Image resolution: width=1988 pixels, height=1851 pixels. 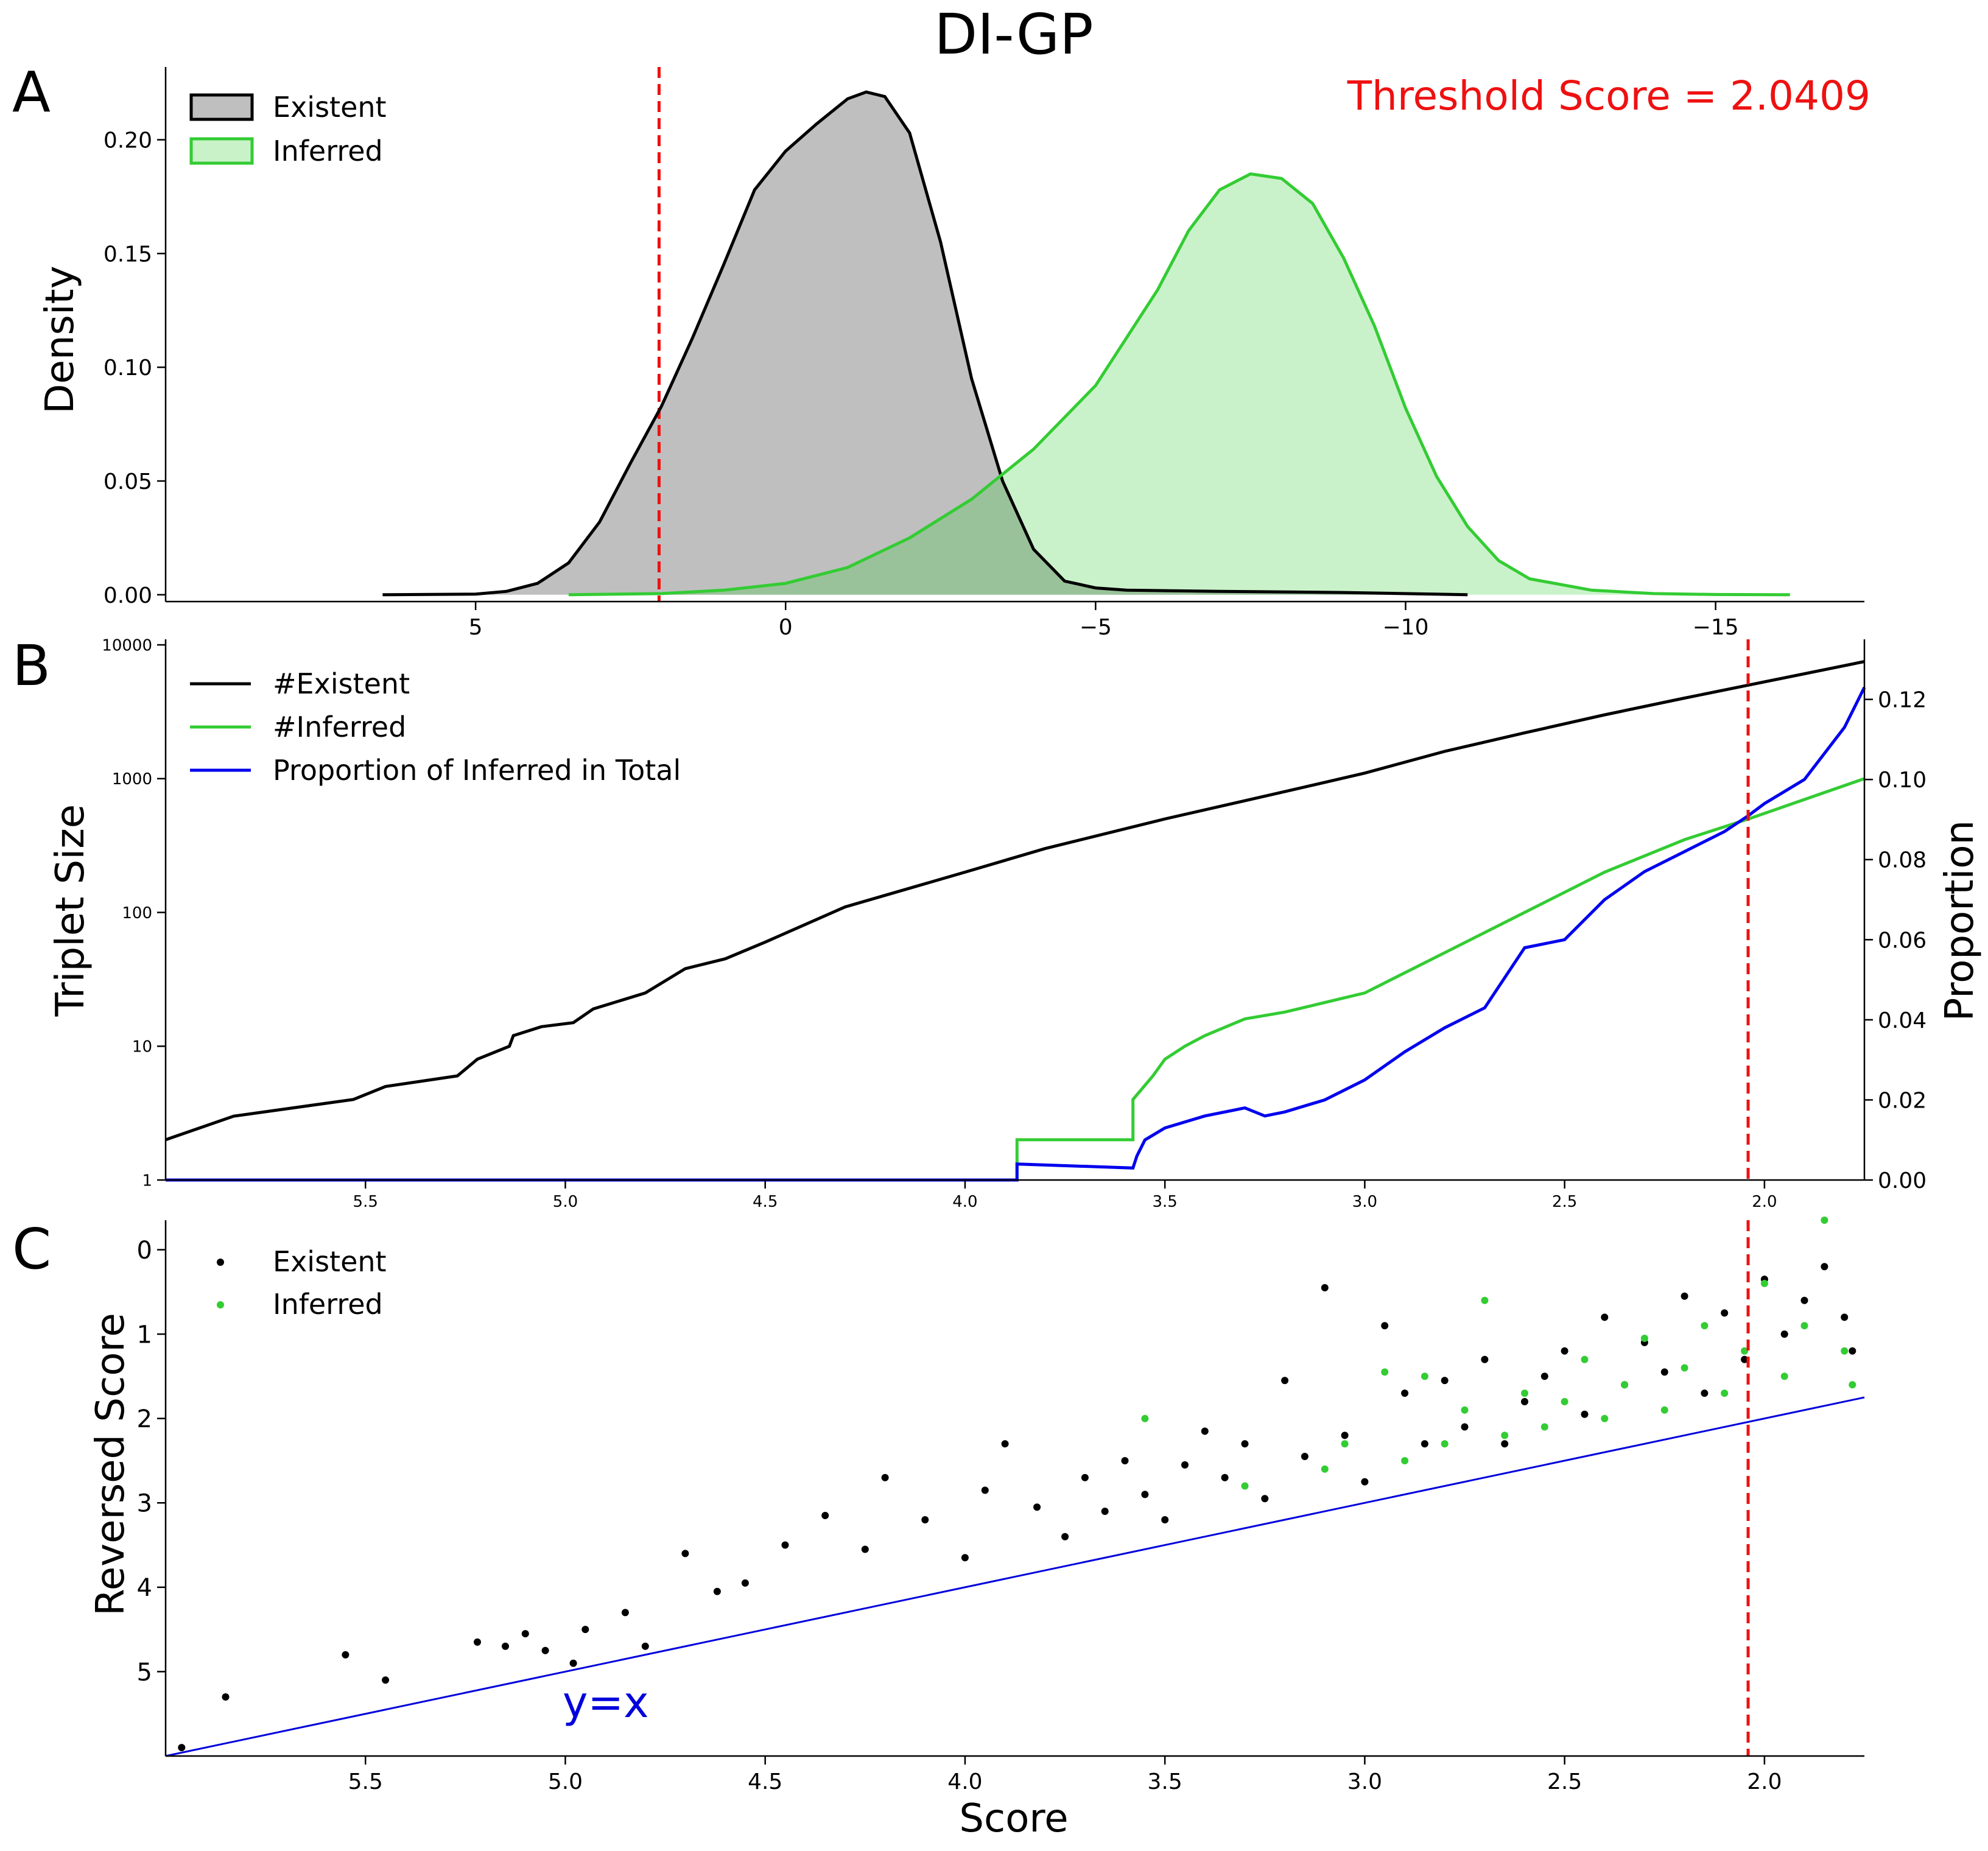 What do you see at coordinates (328, 1304) in the screenshot?
I see `legend-label-inferred-points: Inferred` at bounding box center [328, 1304].